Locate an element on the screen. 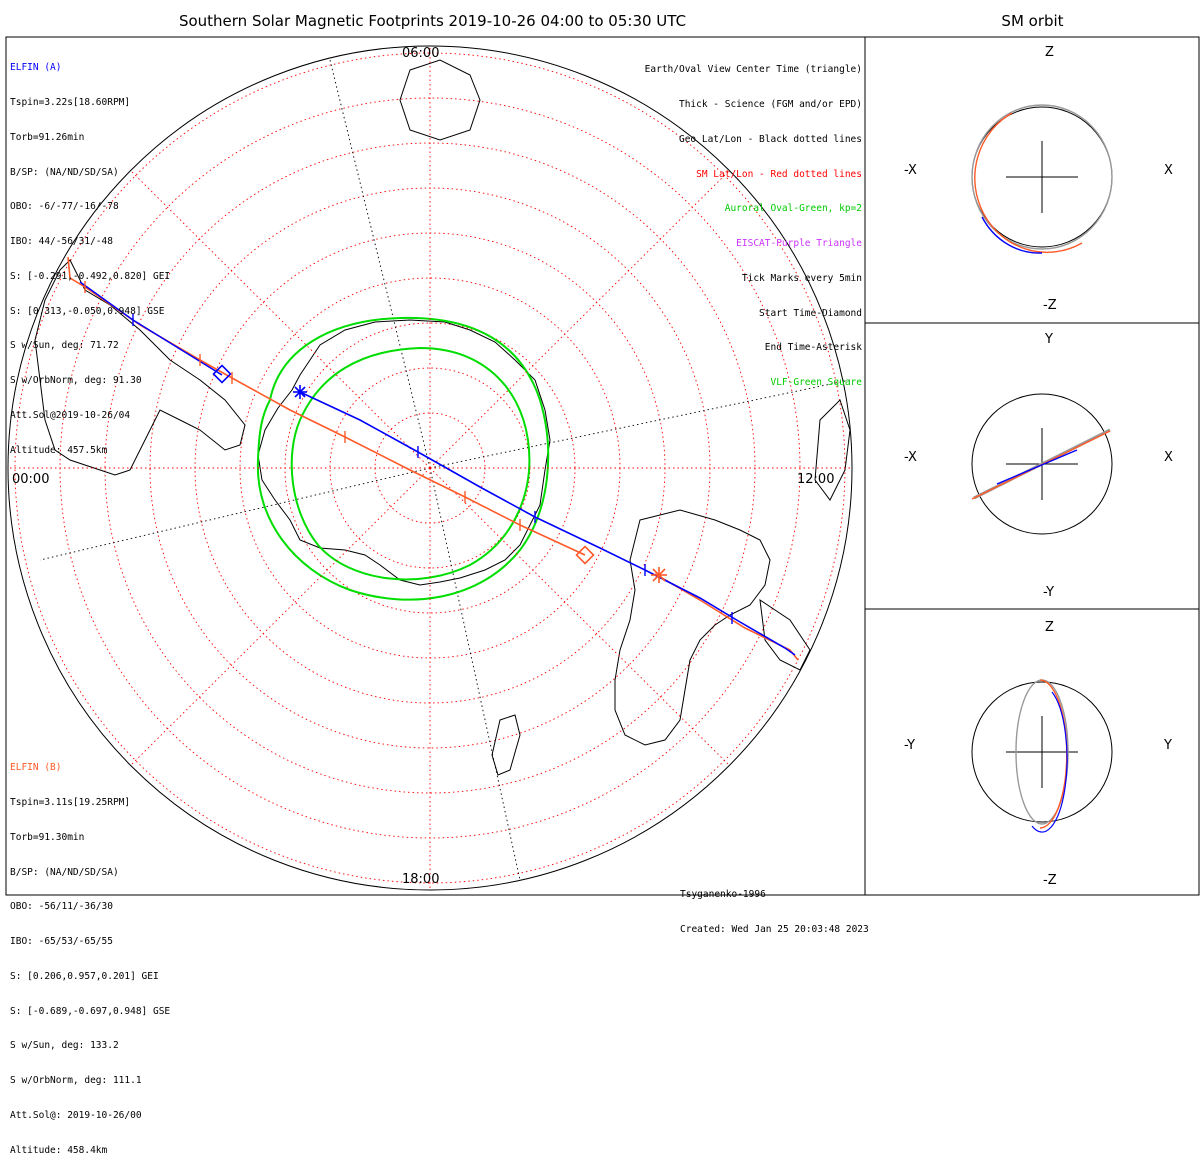 This screenshot has height=1168, width=1200. sm-orbit-title: SM orbit is located at coordinates (1032, 21).